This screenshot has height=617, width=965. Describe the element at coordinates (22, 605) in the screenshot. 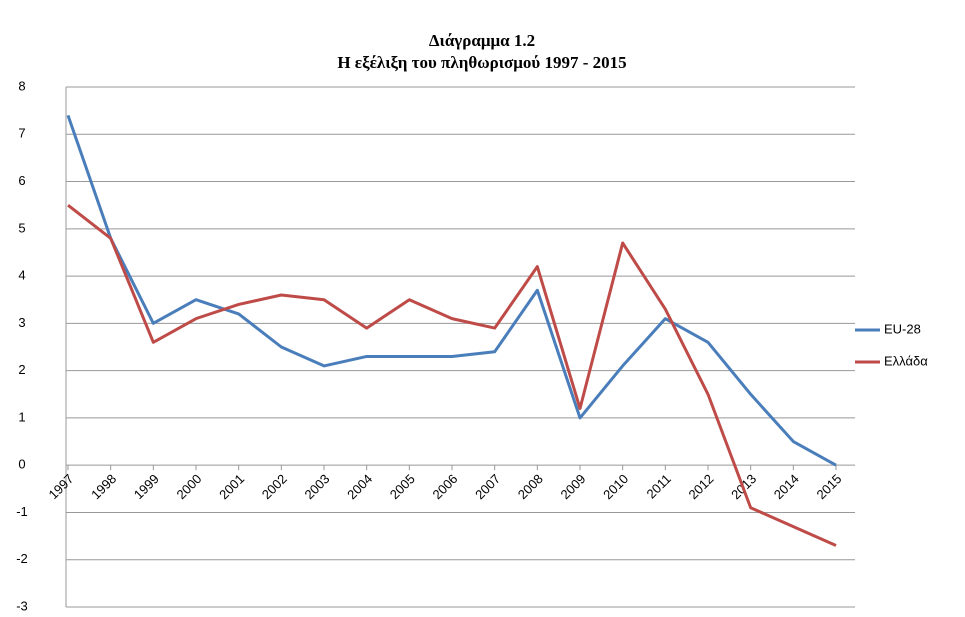

I see `y-tick-label: -3` at that location.